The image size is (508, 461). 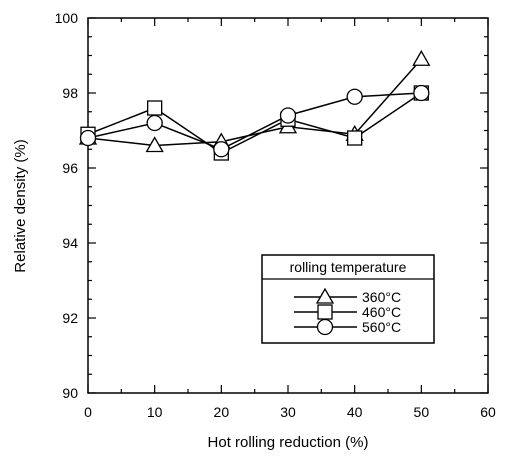 I want to click on legend-label: 560°C, so click(x=381, y=327).